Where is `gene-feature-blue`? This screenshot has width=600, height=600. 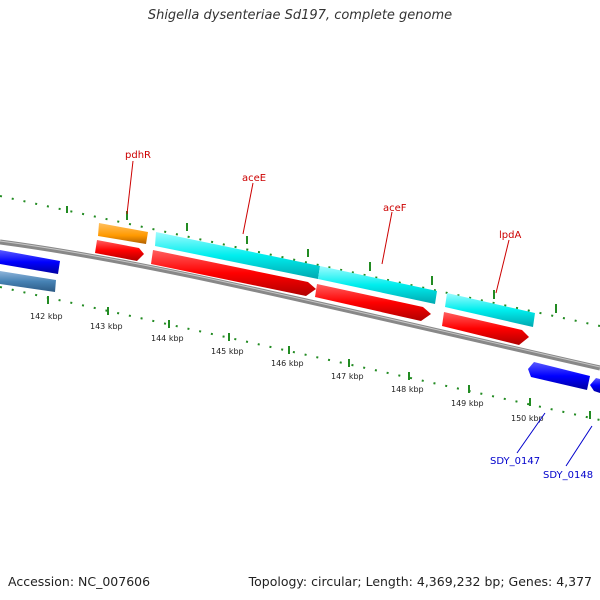 gene-feature-blue is located at coordinates (30, 262).